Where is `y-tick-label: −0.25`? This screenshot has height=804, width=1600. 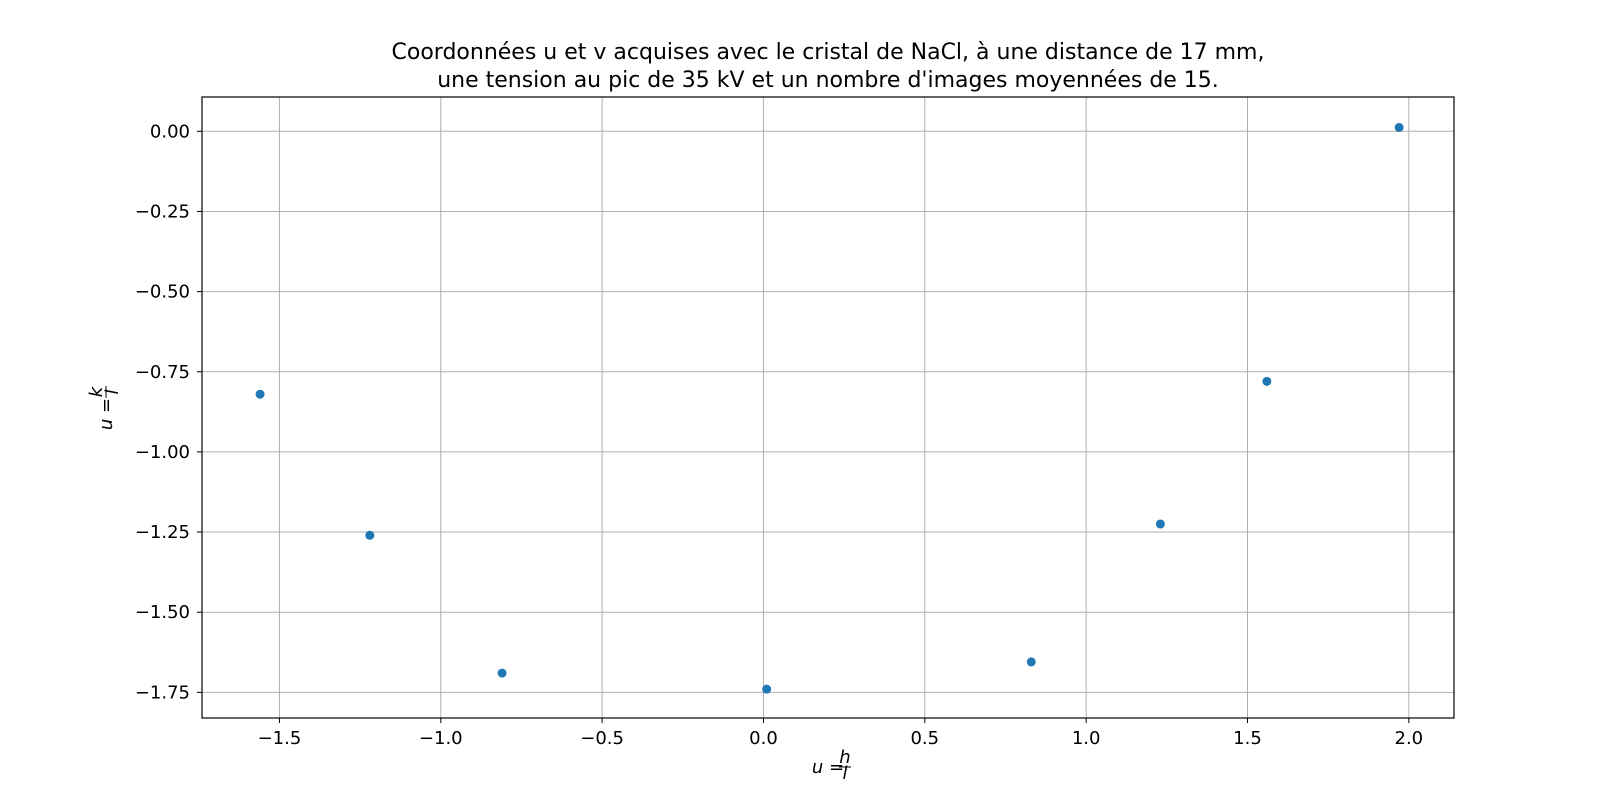 y-tick-label: −0.25 is located at coordinates (162, 211).